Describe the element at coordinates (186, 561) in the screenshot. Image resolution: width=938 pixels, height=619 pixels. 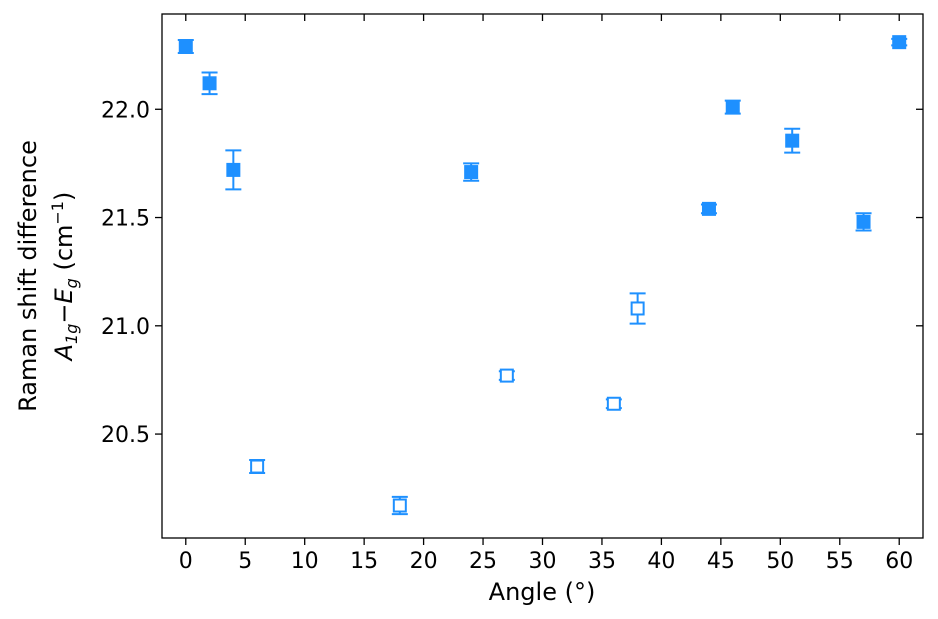
I see `x-tick-label: 0` at that location.